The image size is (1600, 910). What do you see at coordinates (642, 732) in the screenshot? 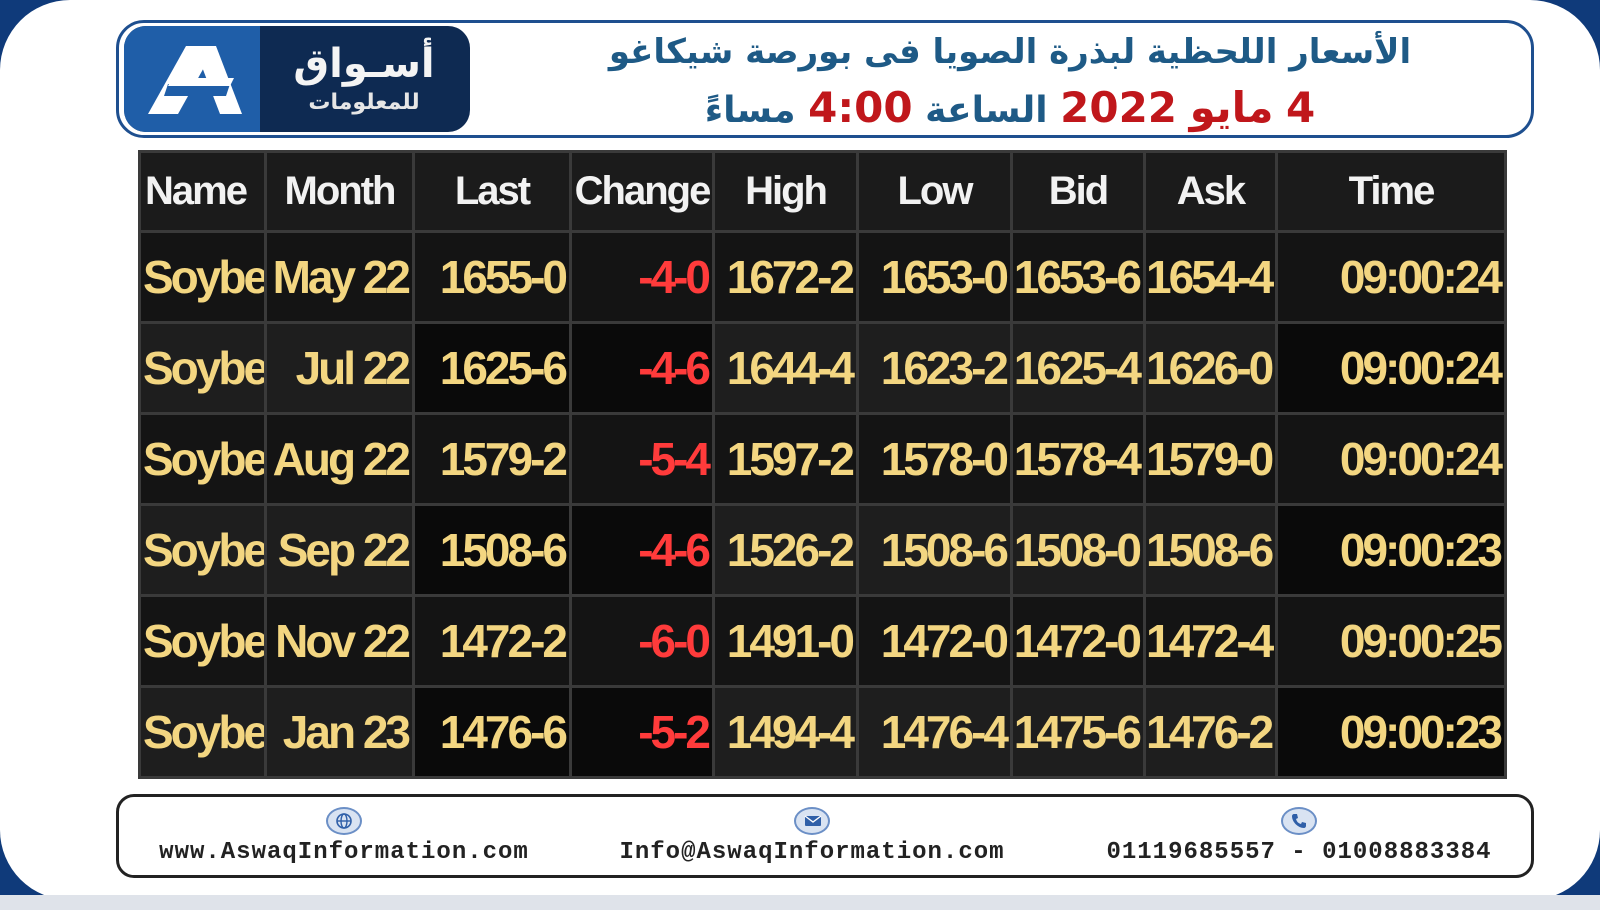
I see `cell-change: -5-2` at bounding box center [642, 732].